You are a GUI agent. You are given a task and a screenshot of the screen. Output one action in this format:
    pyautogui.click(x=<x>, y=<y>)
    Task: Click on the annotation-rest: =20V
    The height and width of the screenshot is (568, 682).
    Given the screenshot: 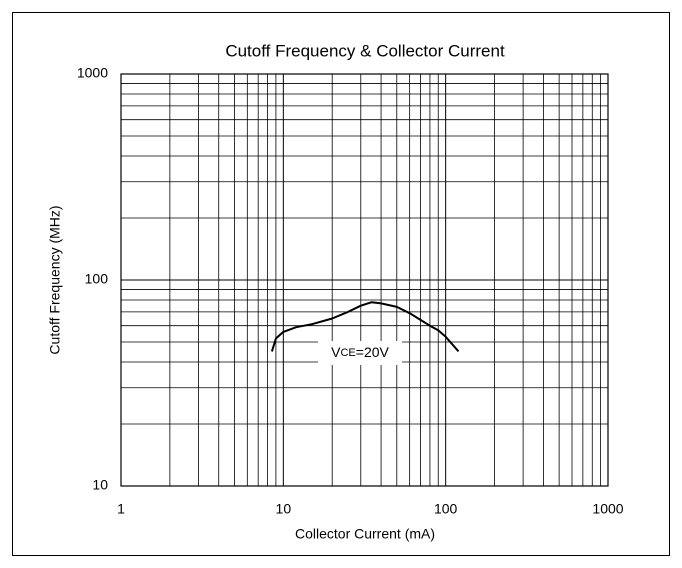 What is the action you would take?
    pyautogui.click(x=373, y=352)
    